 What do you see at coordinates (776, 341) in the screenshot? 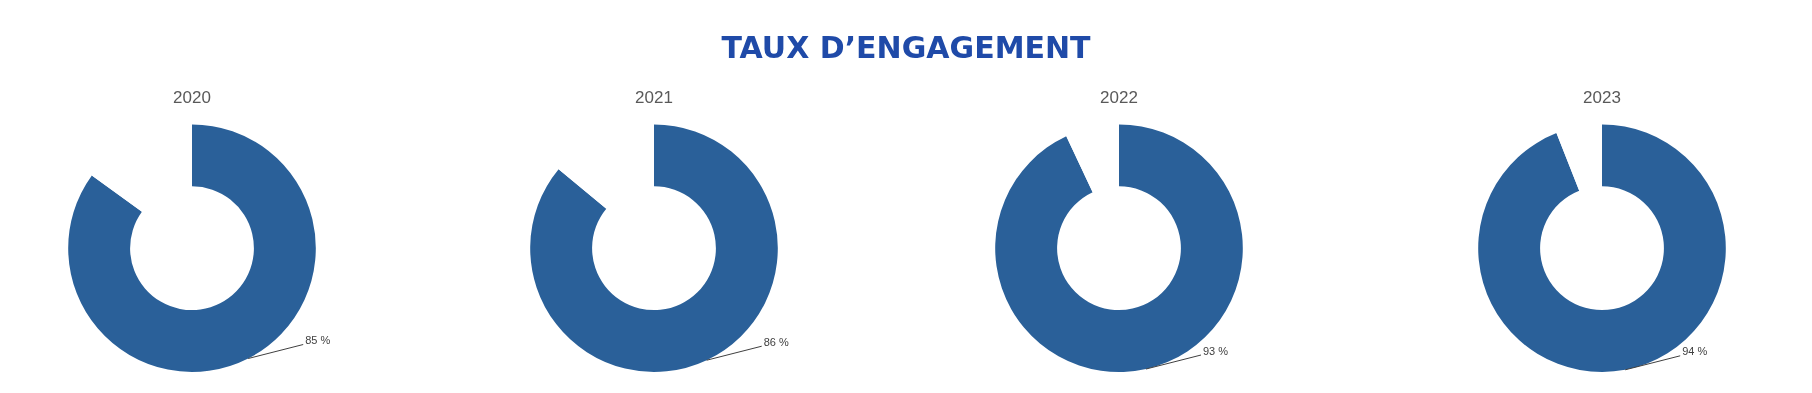
I see `data-label: 86 %` at bounding box center [776, 341].